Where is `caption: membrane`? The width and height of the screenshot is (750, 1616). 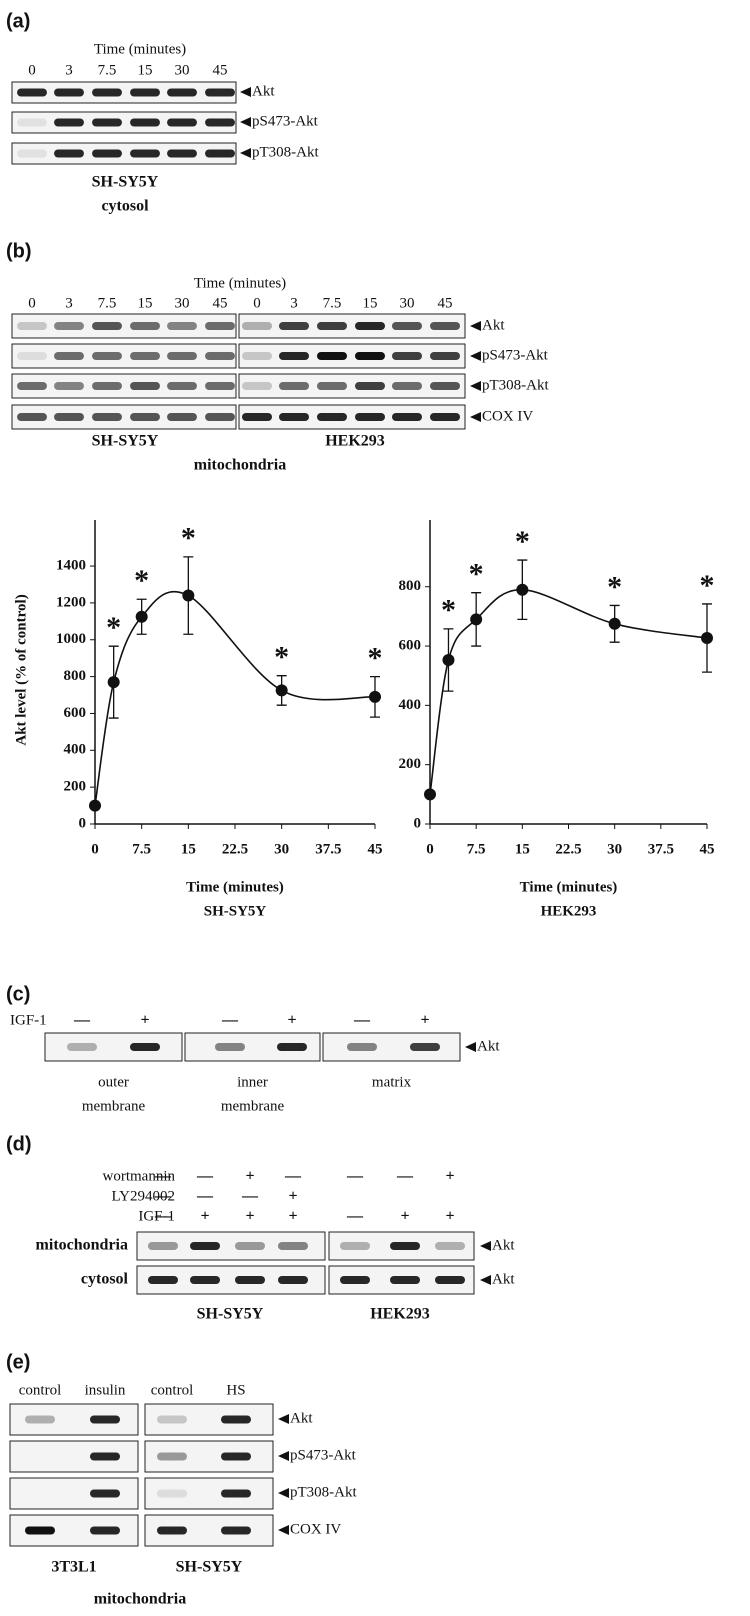 caption: membrane is located at coordinates (114, 1106).